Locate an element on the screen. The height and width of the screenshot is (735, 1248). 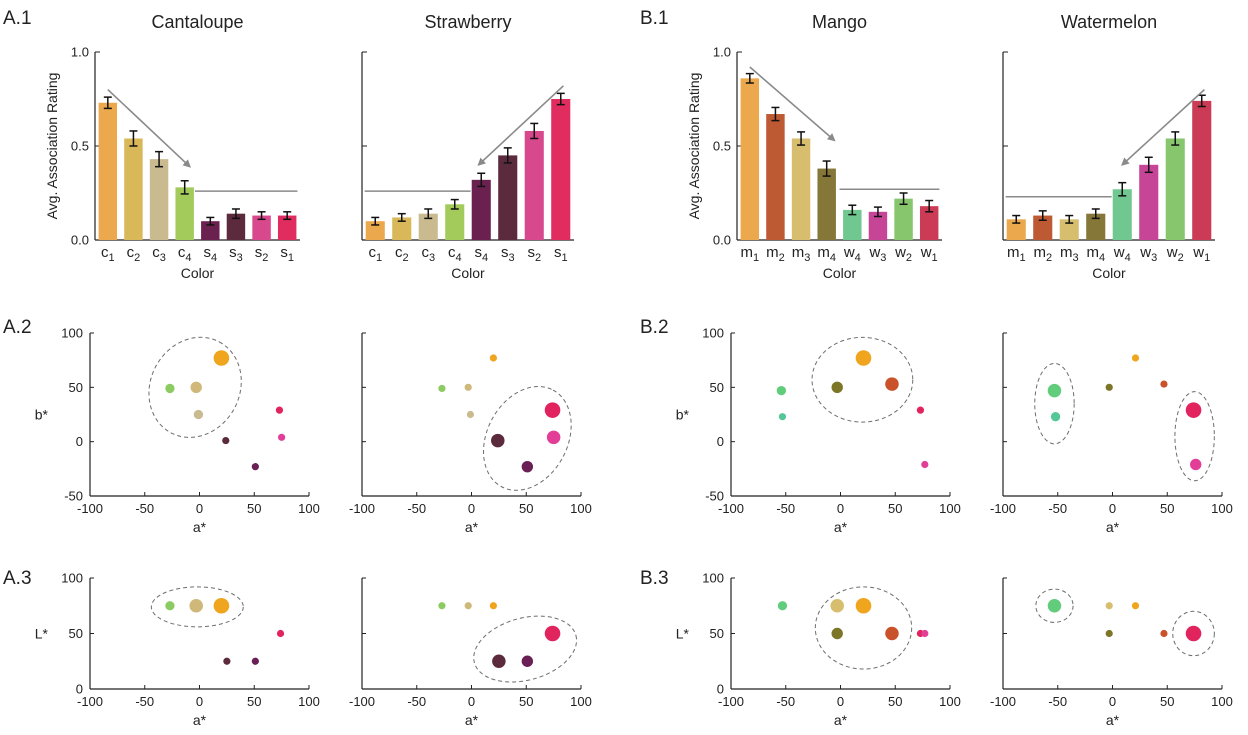
panel-label-a1: A.1 is located at coordinates (17, 18).